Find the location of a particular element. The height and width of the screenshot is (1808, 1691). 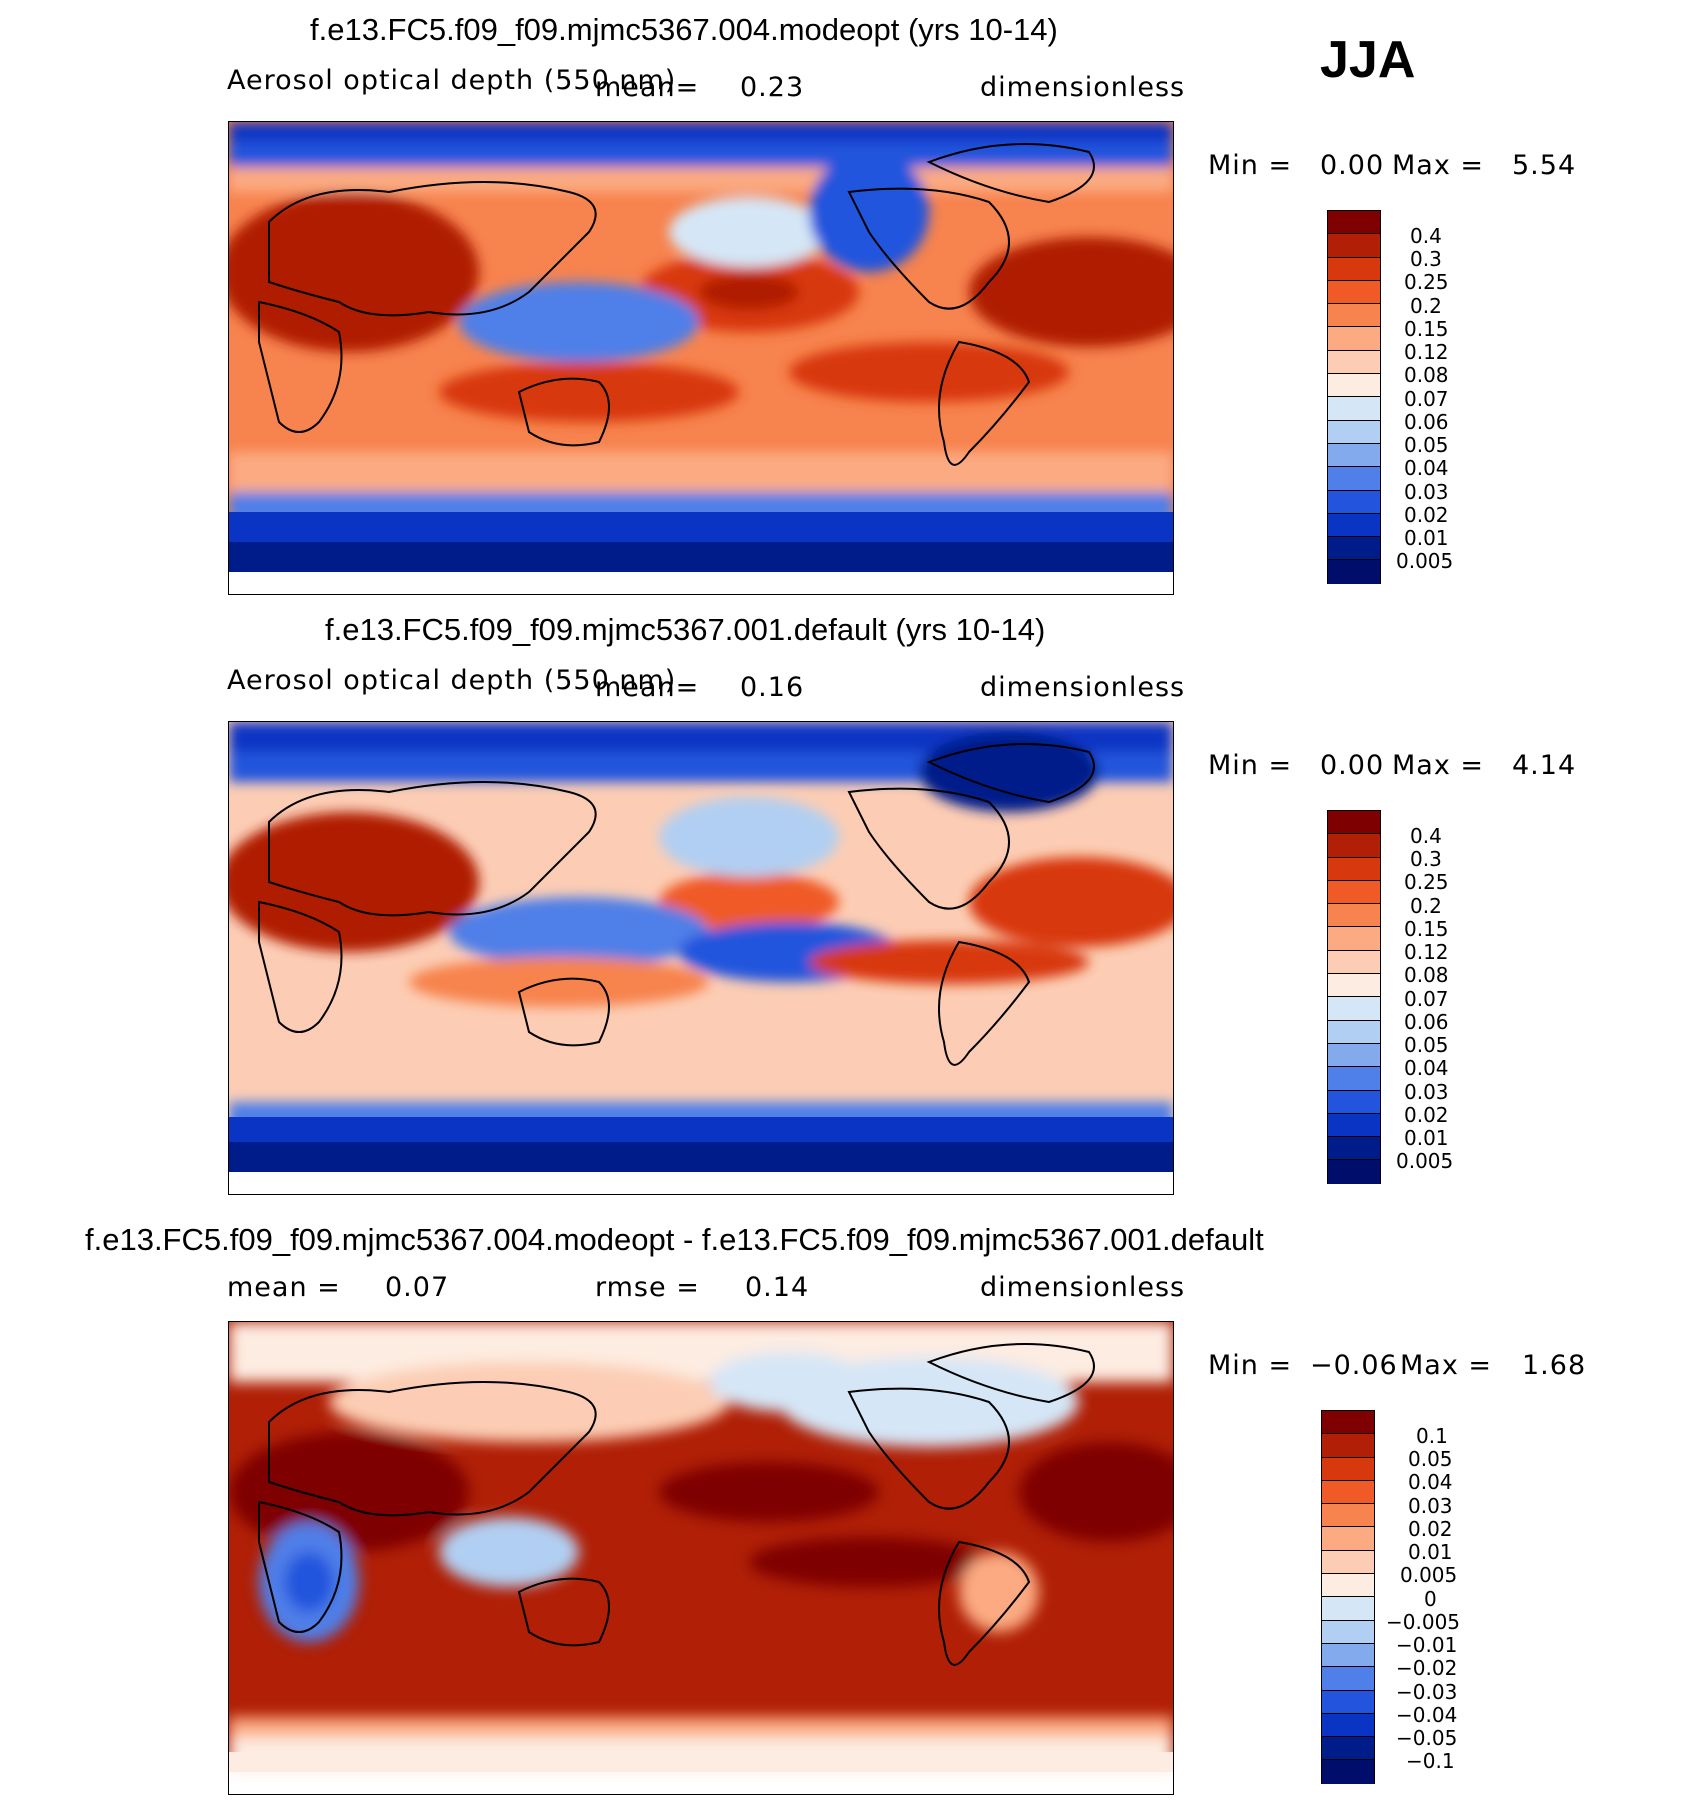

panel3-min-label: Min = is located at coordinates (1250, 1365).